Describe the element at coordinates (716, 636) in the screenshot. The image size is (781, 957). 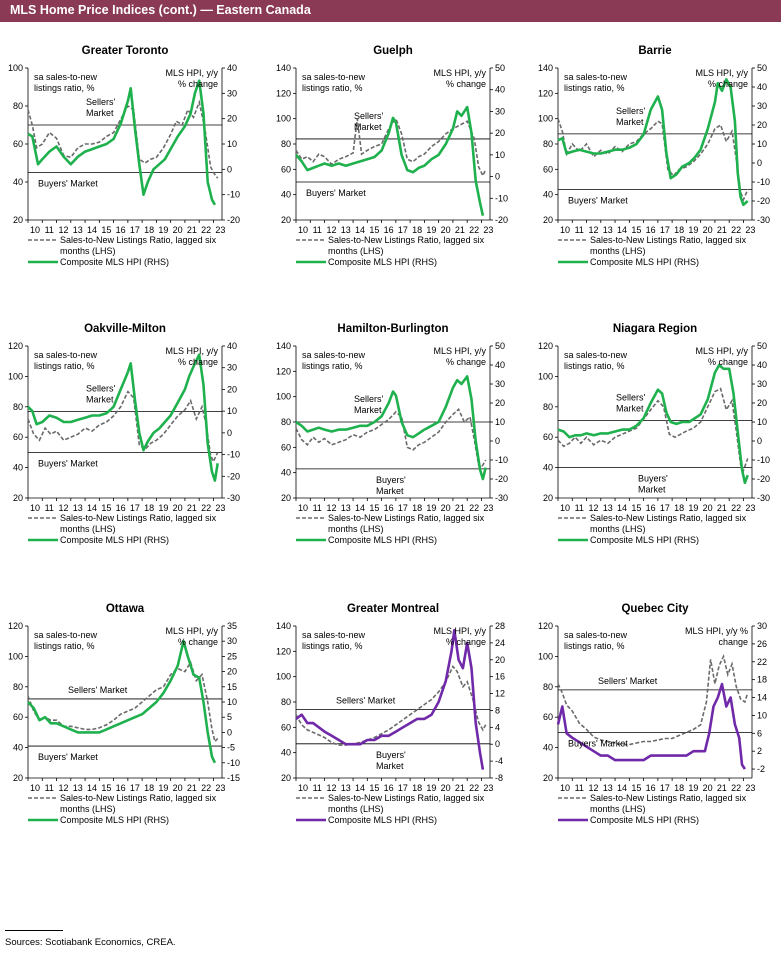
I see `rhs-axis-label: MLS HPI, y/y % change` at that location.